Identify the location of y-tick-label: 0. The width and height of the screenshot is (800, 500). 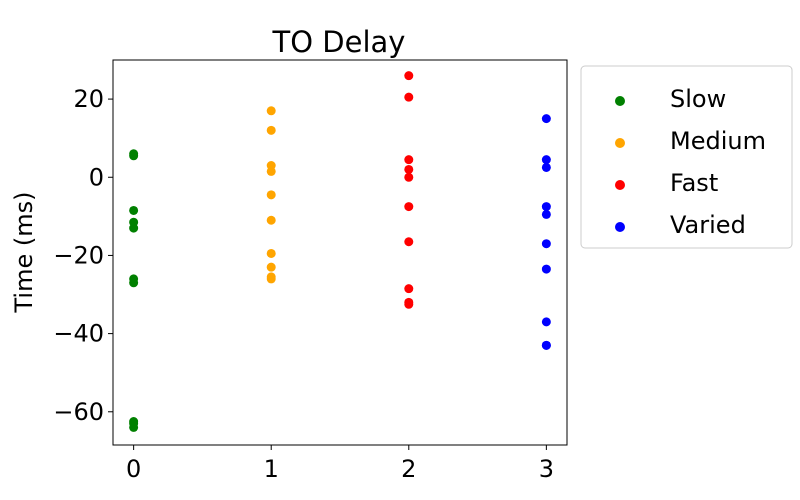
(96, 177).